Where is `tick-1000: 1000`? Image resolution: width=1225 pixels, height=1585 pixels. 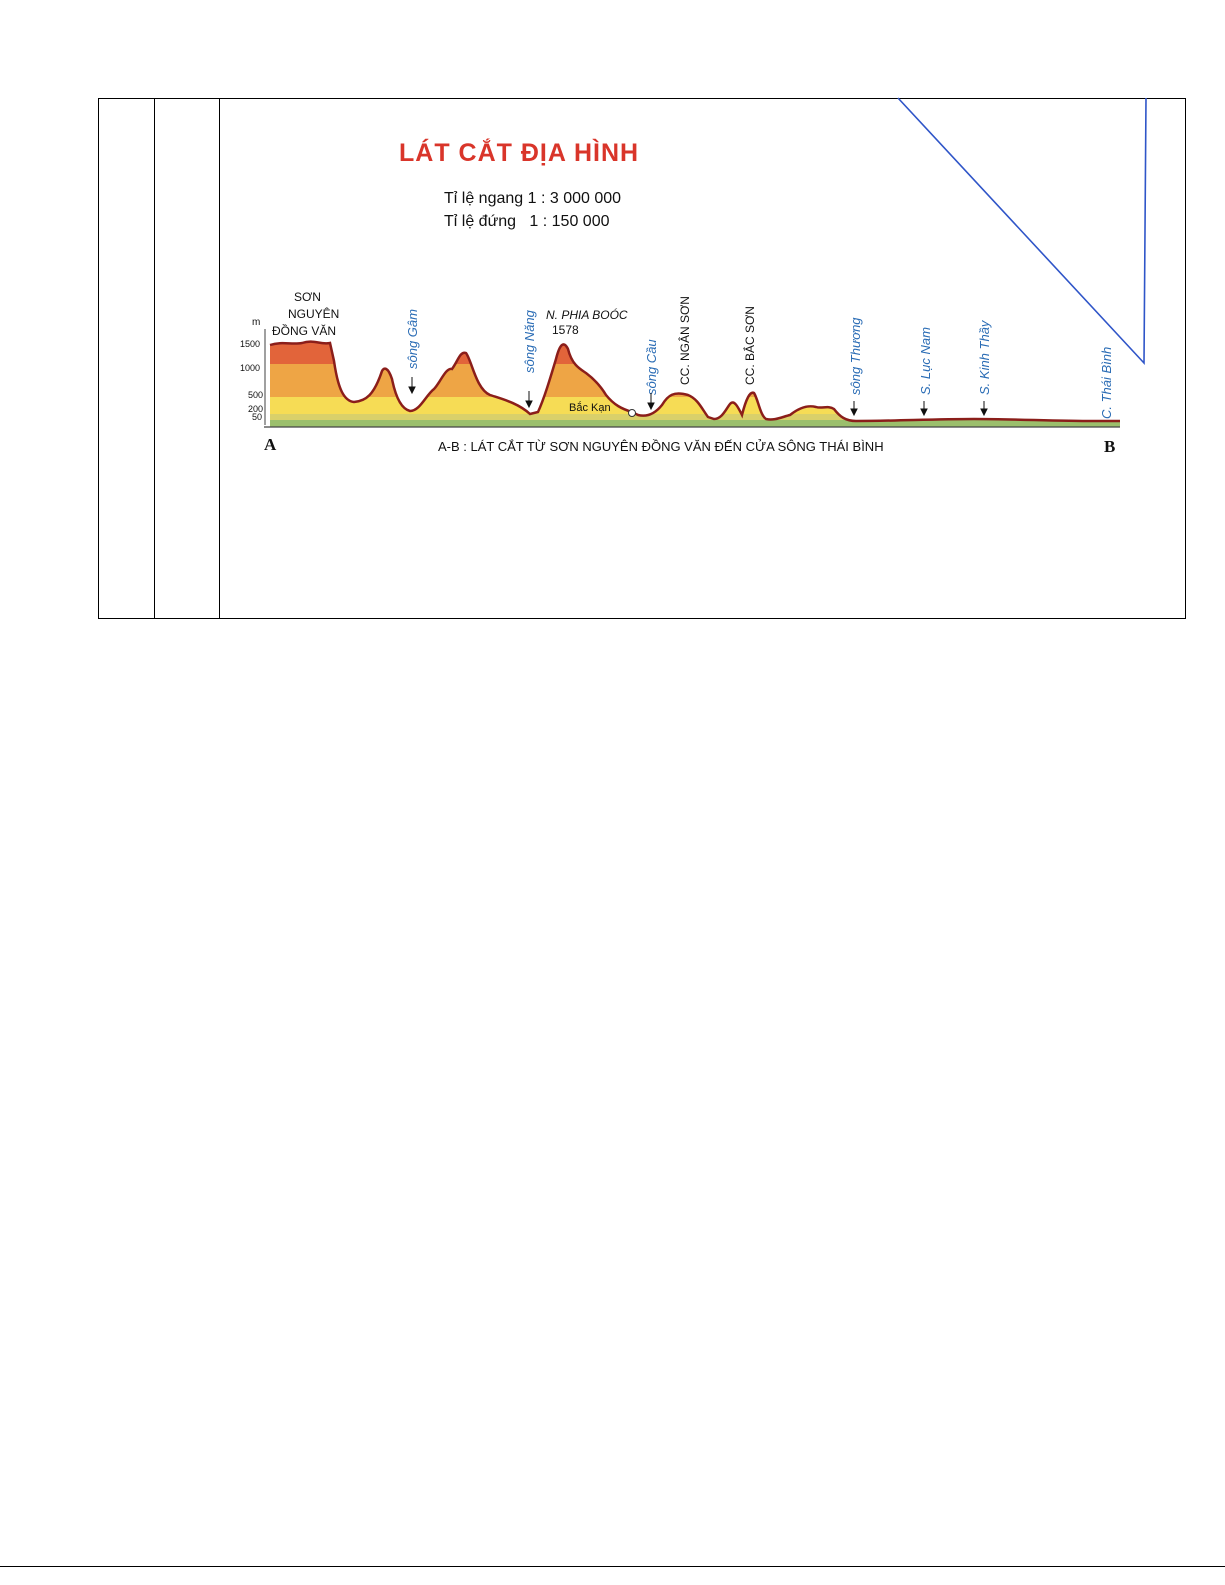 tick-1000: 1000 is located at coordinates (250, 368).